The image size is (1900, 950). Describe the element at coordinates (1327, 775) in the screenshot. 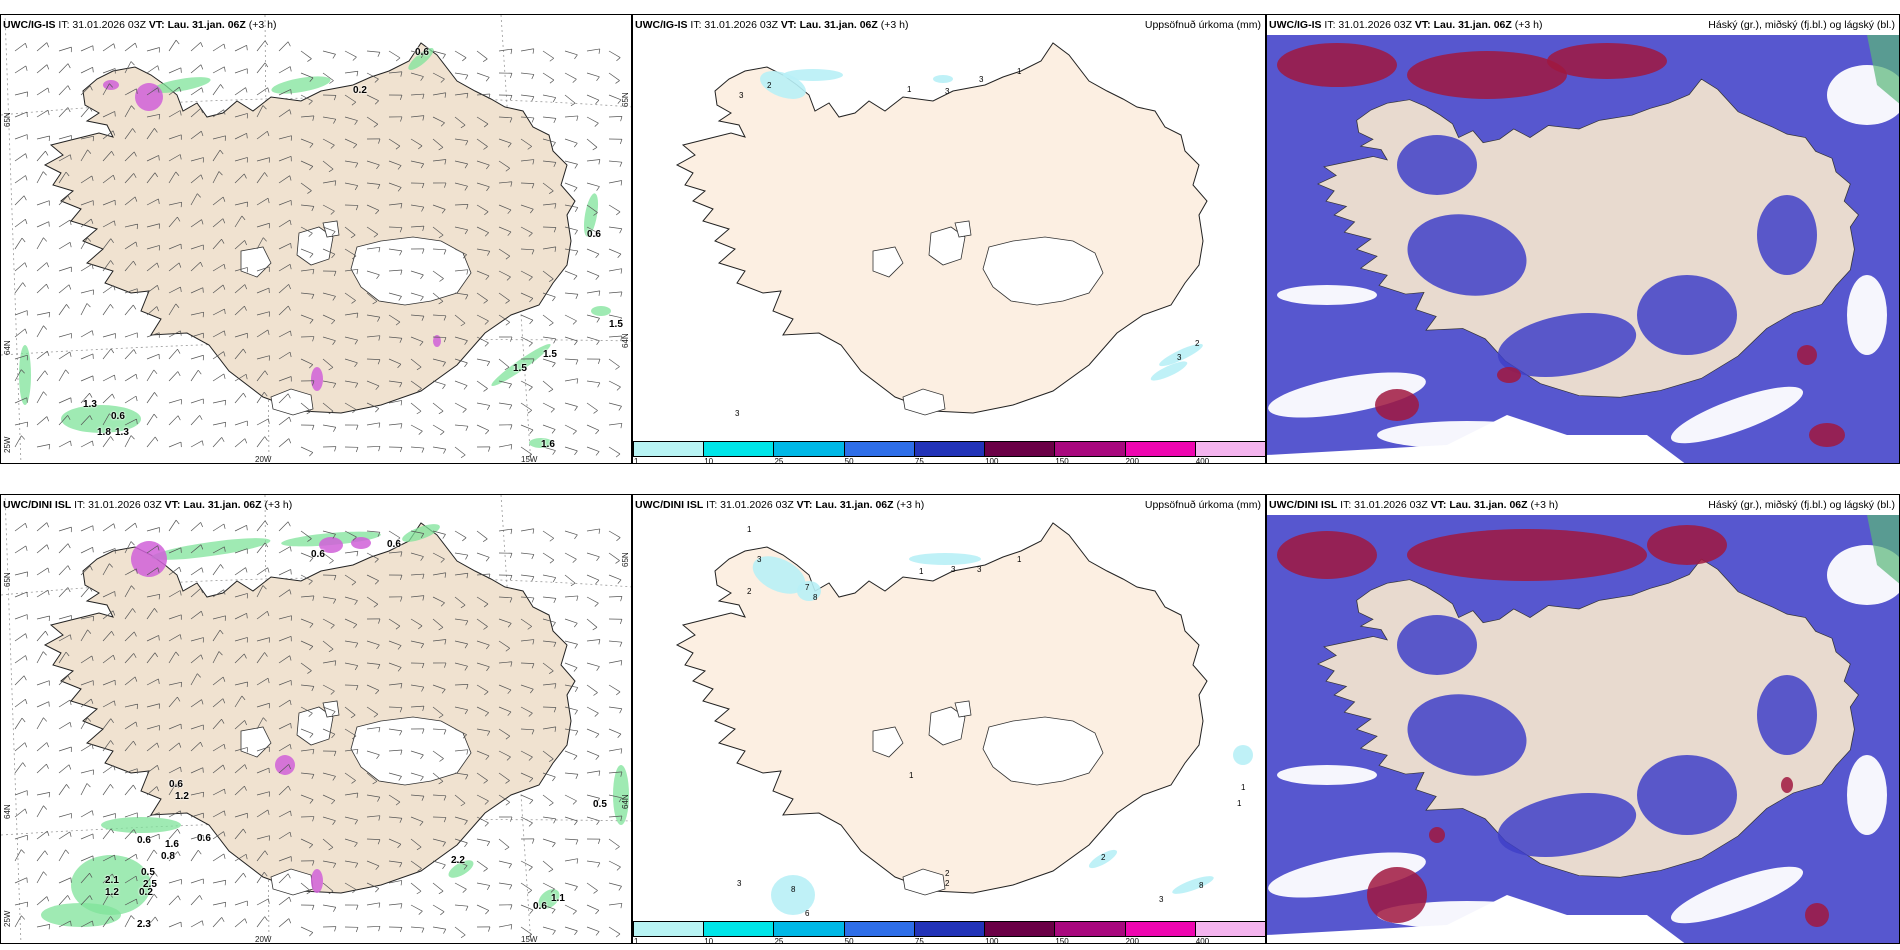

I see `clear-sky` at that location.